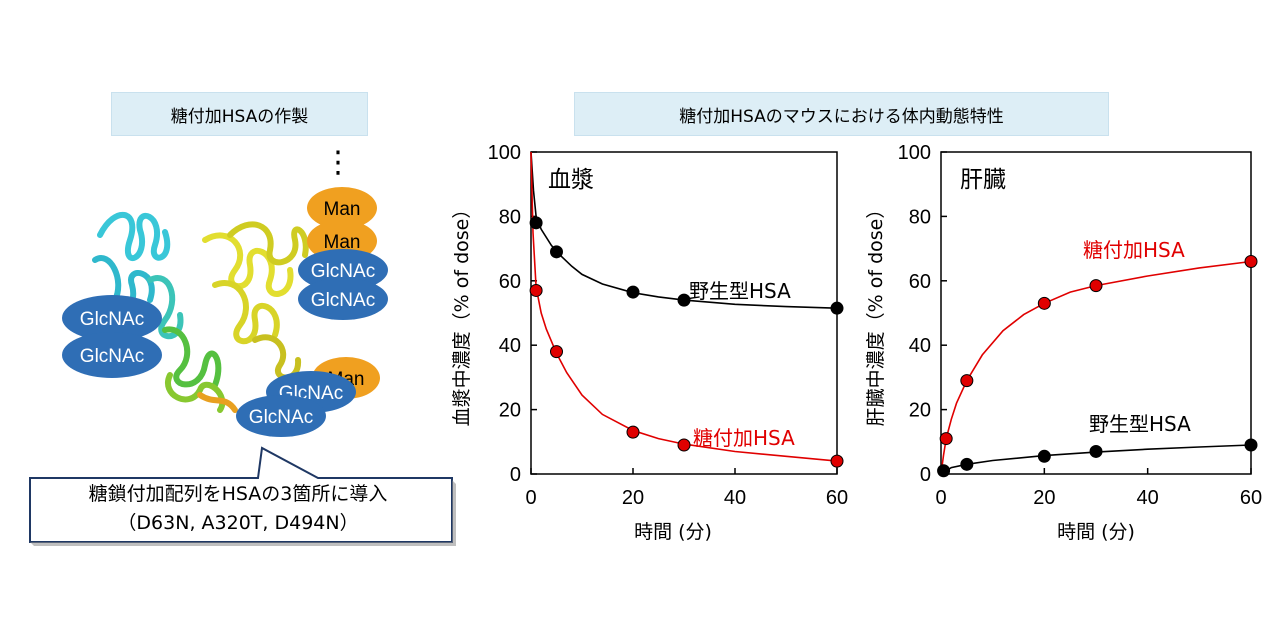 The image size is (1280, 640). Describe the element at coordinates (462, 313) in the screenshot. I see `y-axis-label: 血漿中濃度（% of dose）` at that location.